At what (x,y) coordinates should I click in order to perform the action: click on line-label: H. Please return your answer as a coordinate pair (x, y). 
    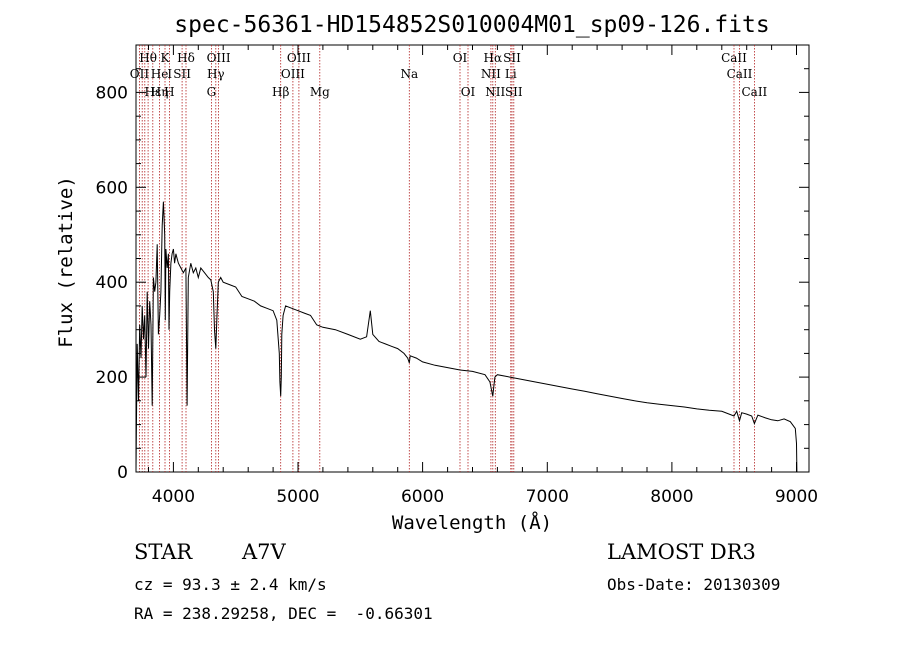
    Looking at the image, I should click on (169, 92).